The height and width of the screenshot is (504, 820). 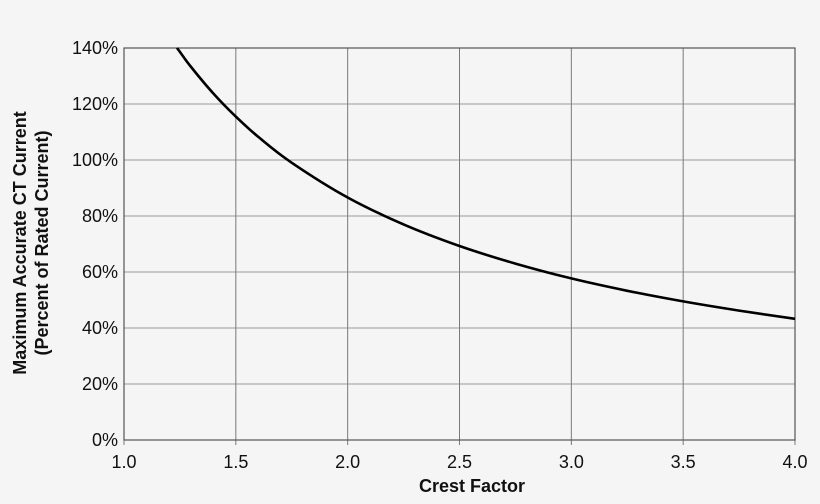 I want to click on y-tick-label: 20%, so click(x=100, y=384).